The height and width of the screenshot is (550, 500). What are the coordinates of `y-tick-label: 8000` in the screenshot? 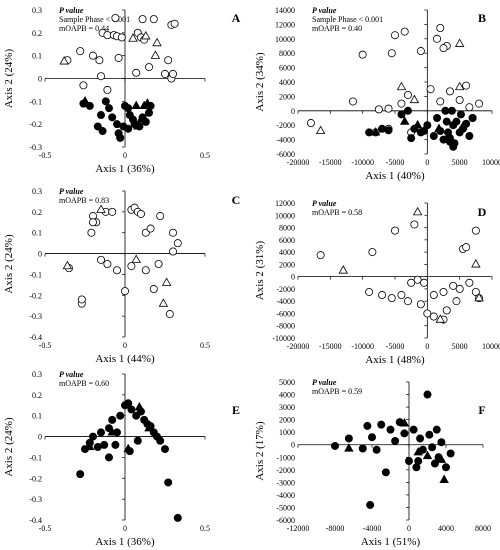 It's located at (287, 53).